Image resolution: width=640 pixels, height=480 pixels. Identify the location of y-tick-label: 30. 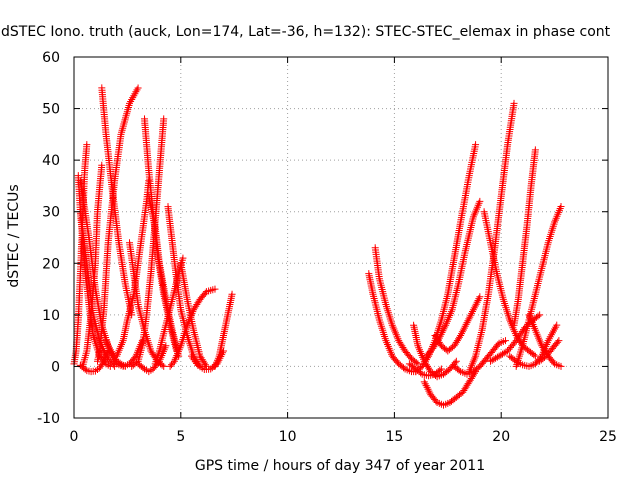
(51, 213).